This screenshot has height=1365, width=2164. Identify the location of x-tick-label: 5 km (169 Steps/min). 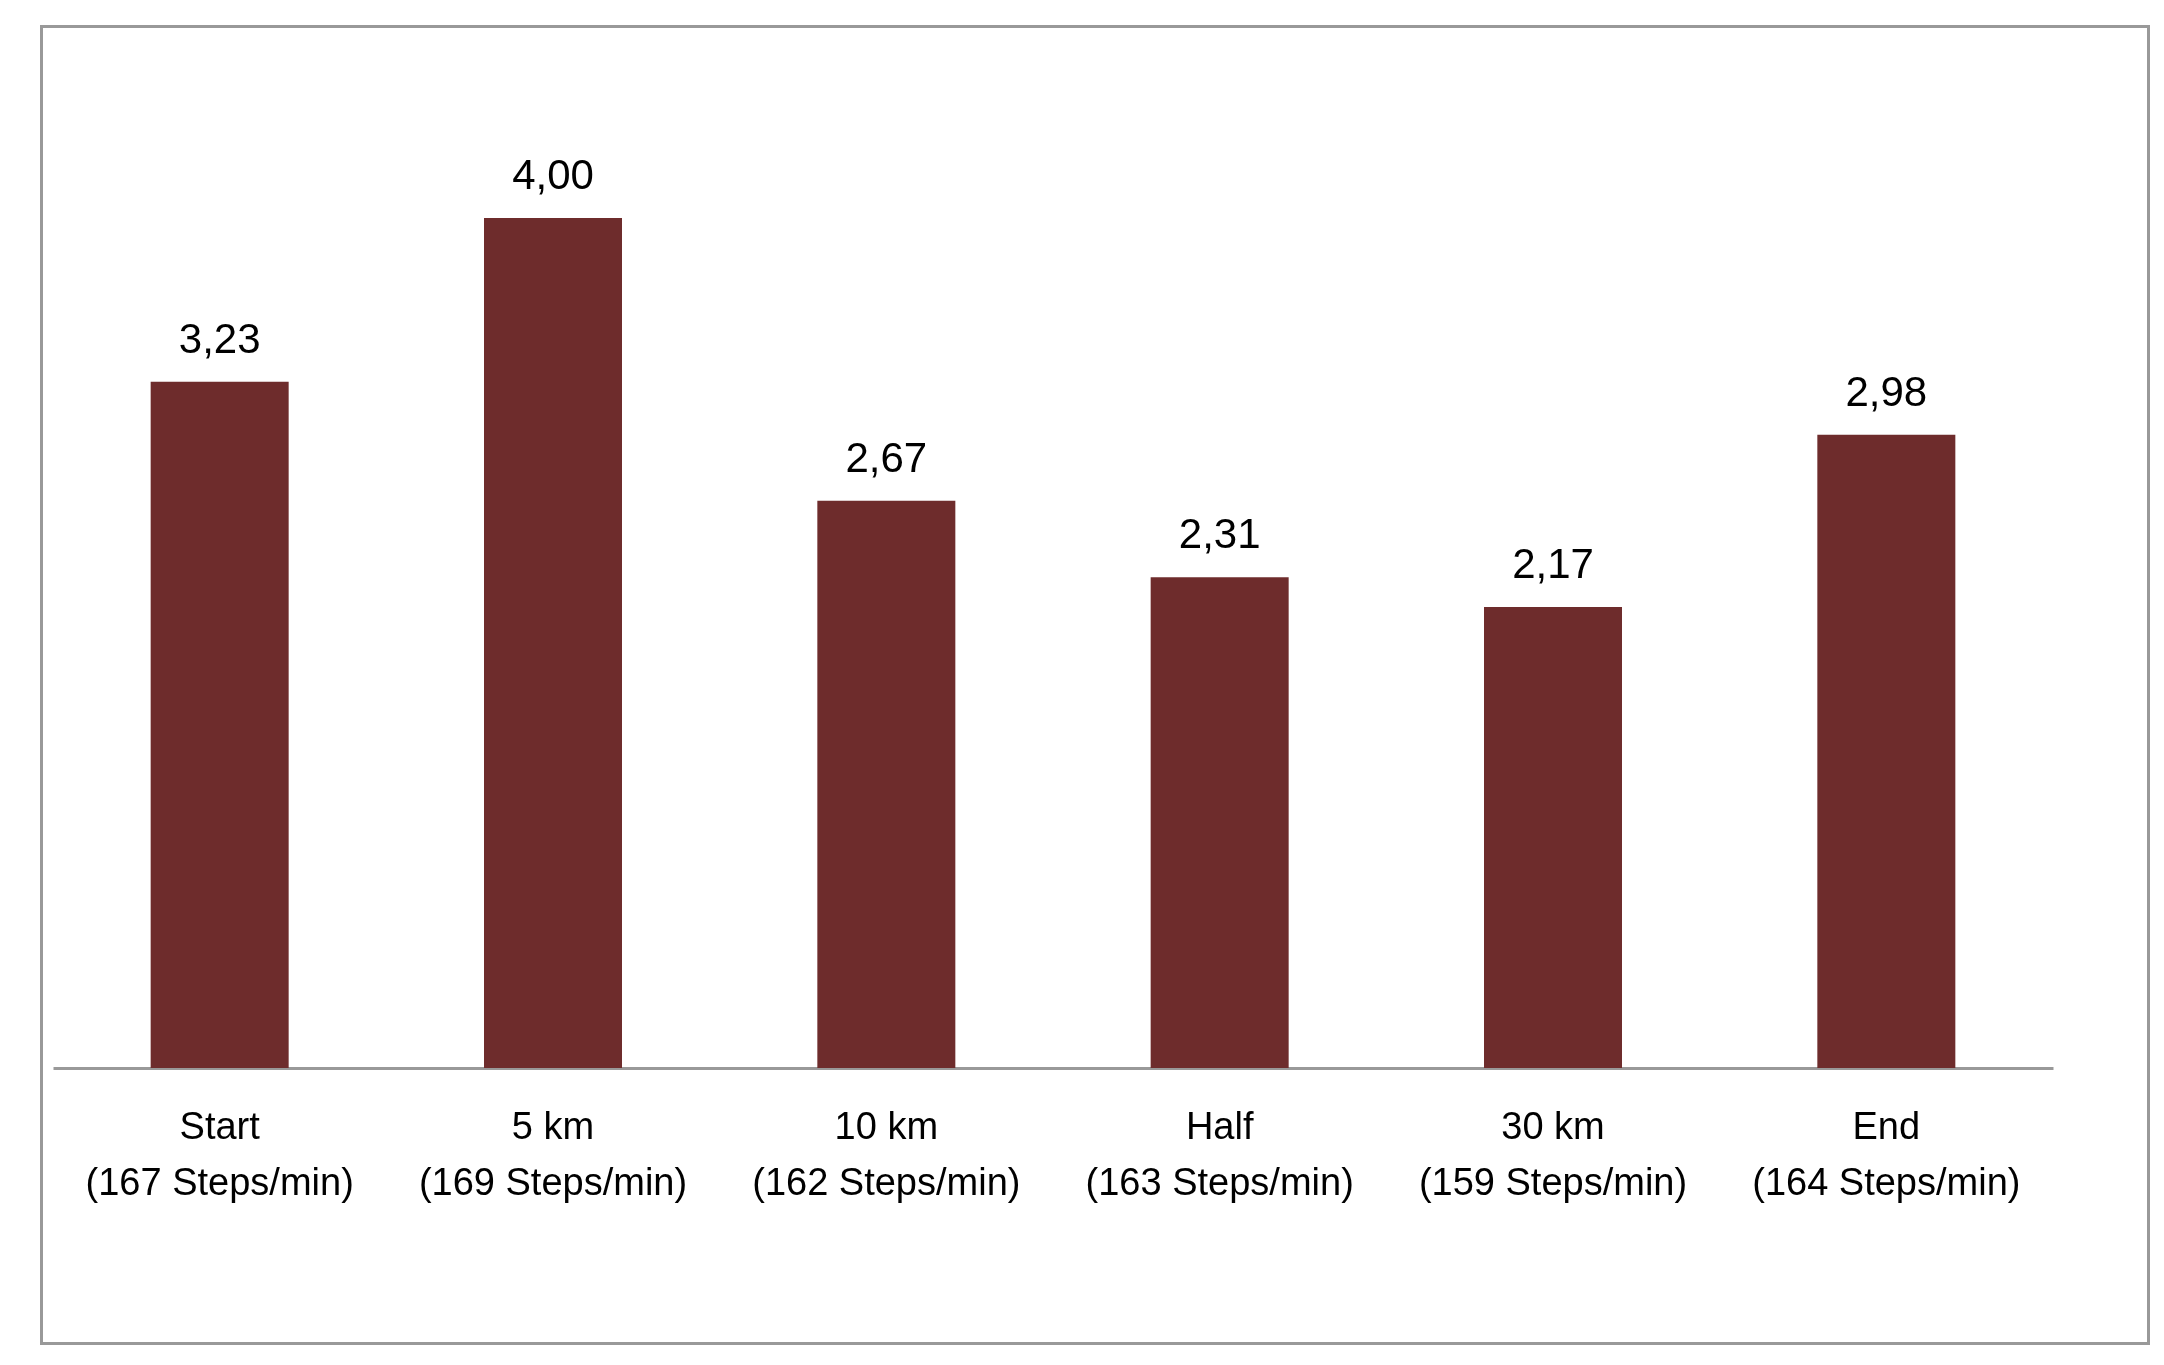
(553, 1153).